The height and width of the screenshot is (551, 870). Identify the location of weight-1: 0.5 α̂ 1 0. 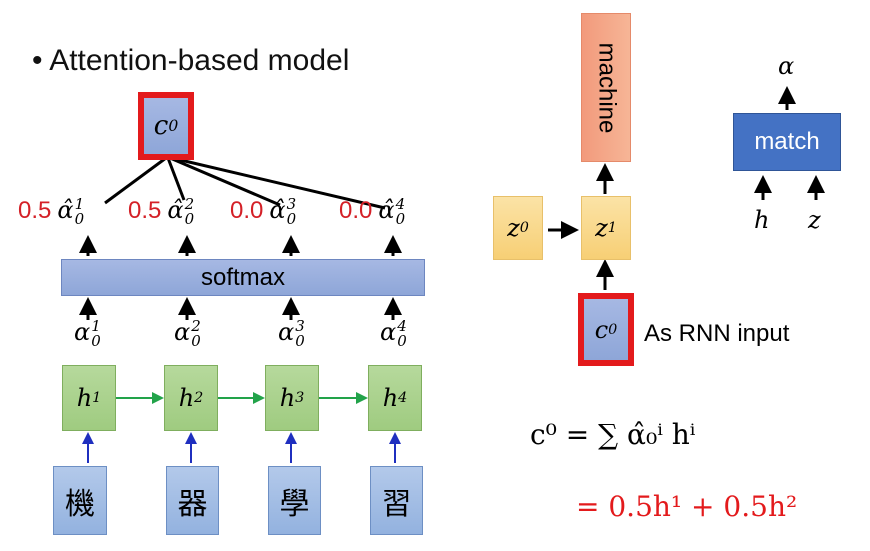
(51, 211).